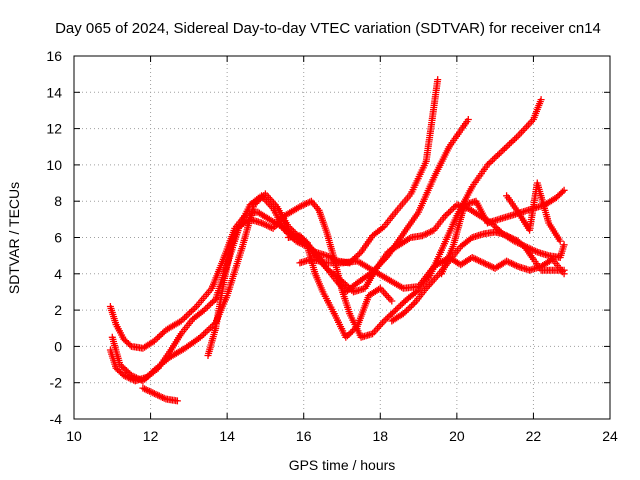 This screenshot has width=640, height=480. What do you see at coordinates (54, 92) in the screenshot?
I see `y-tick-label: 14` at bounding box center [54, 92].